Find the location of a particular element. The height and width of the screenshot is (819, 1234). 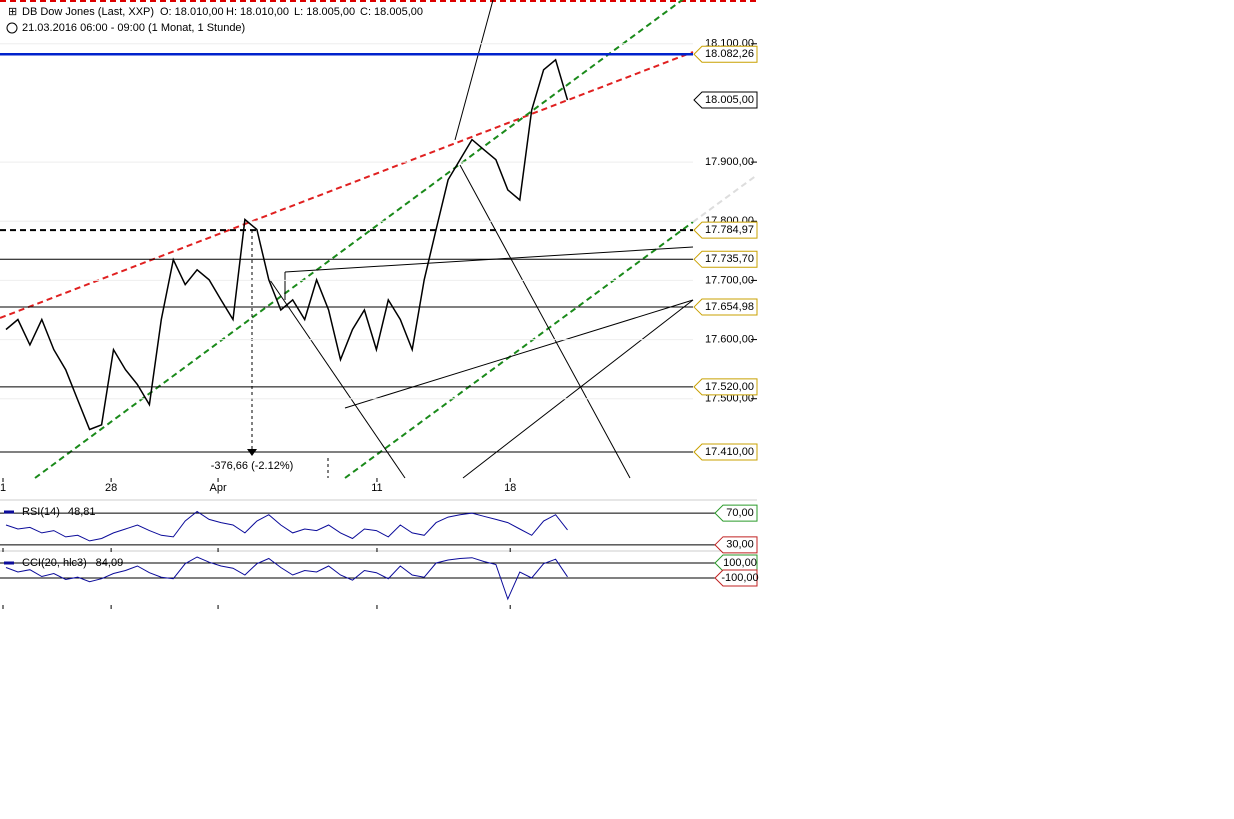

ohlc-high: H: 18.010,00 is located at coordinates (257, 12).